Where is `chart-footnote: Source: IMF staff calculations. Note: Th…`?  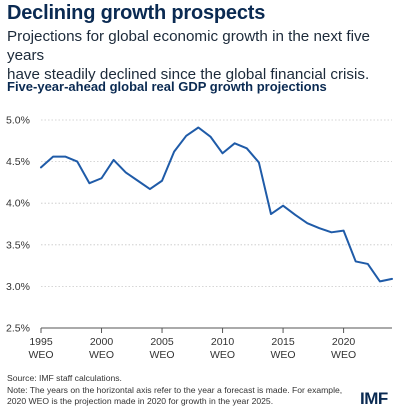
chart-footnote: Source: IMF staff calculations. Note: Th… is located at coordinates (174, 390).